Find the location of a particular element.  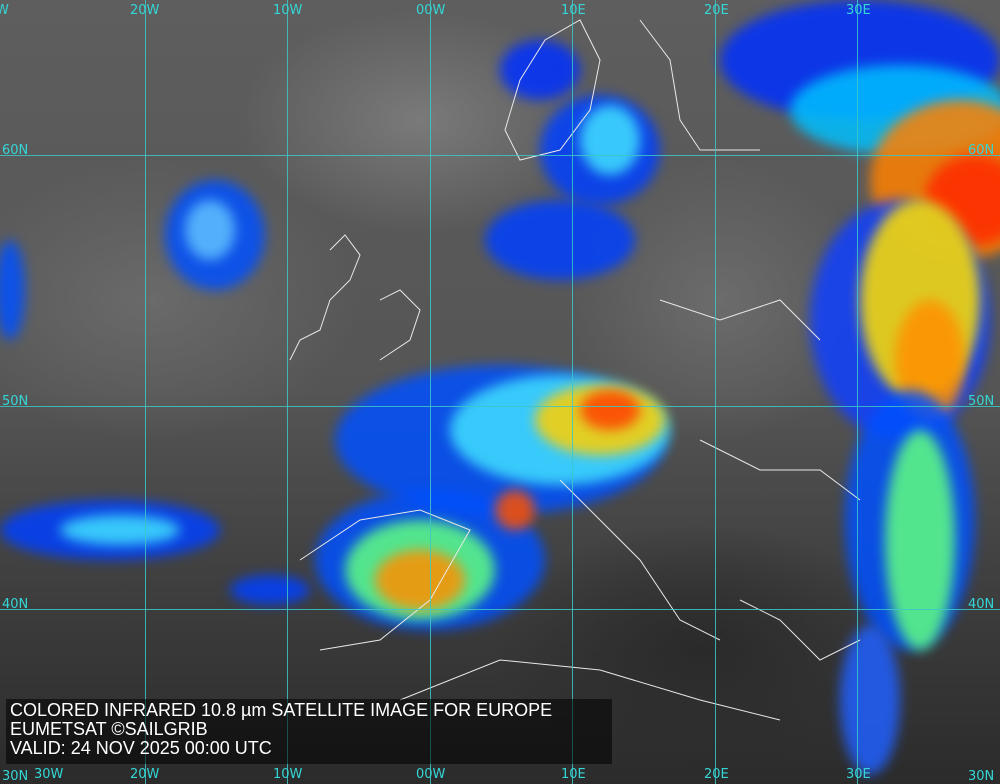

lat-label-right: 40N is located at coordinates (981, 604).